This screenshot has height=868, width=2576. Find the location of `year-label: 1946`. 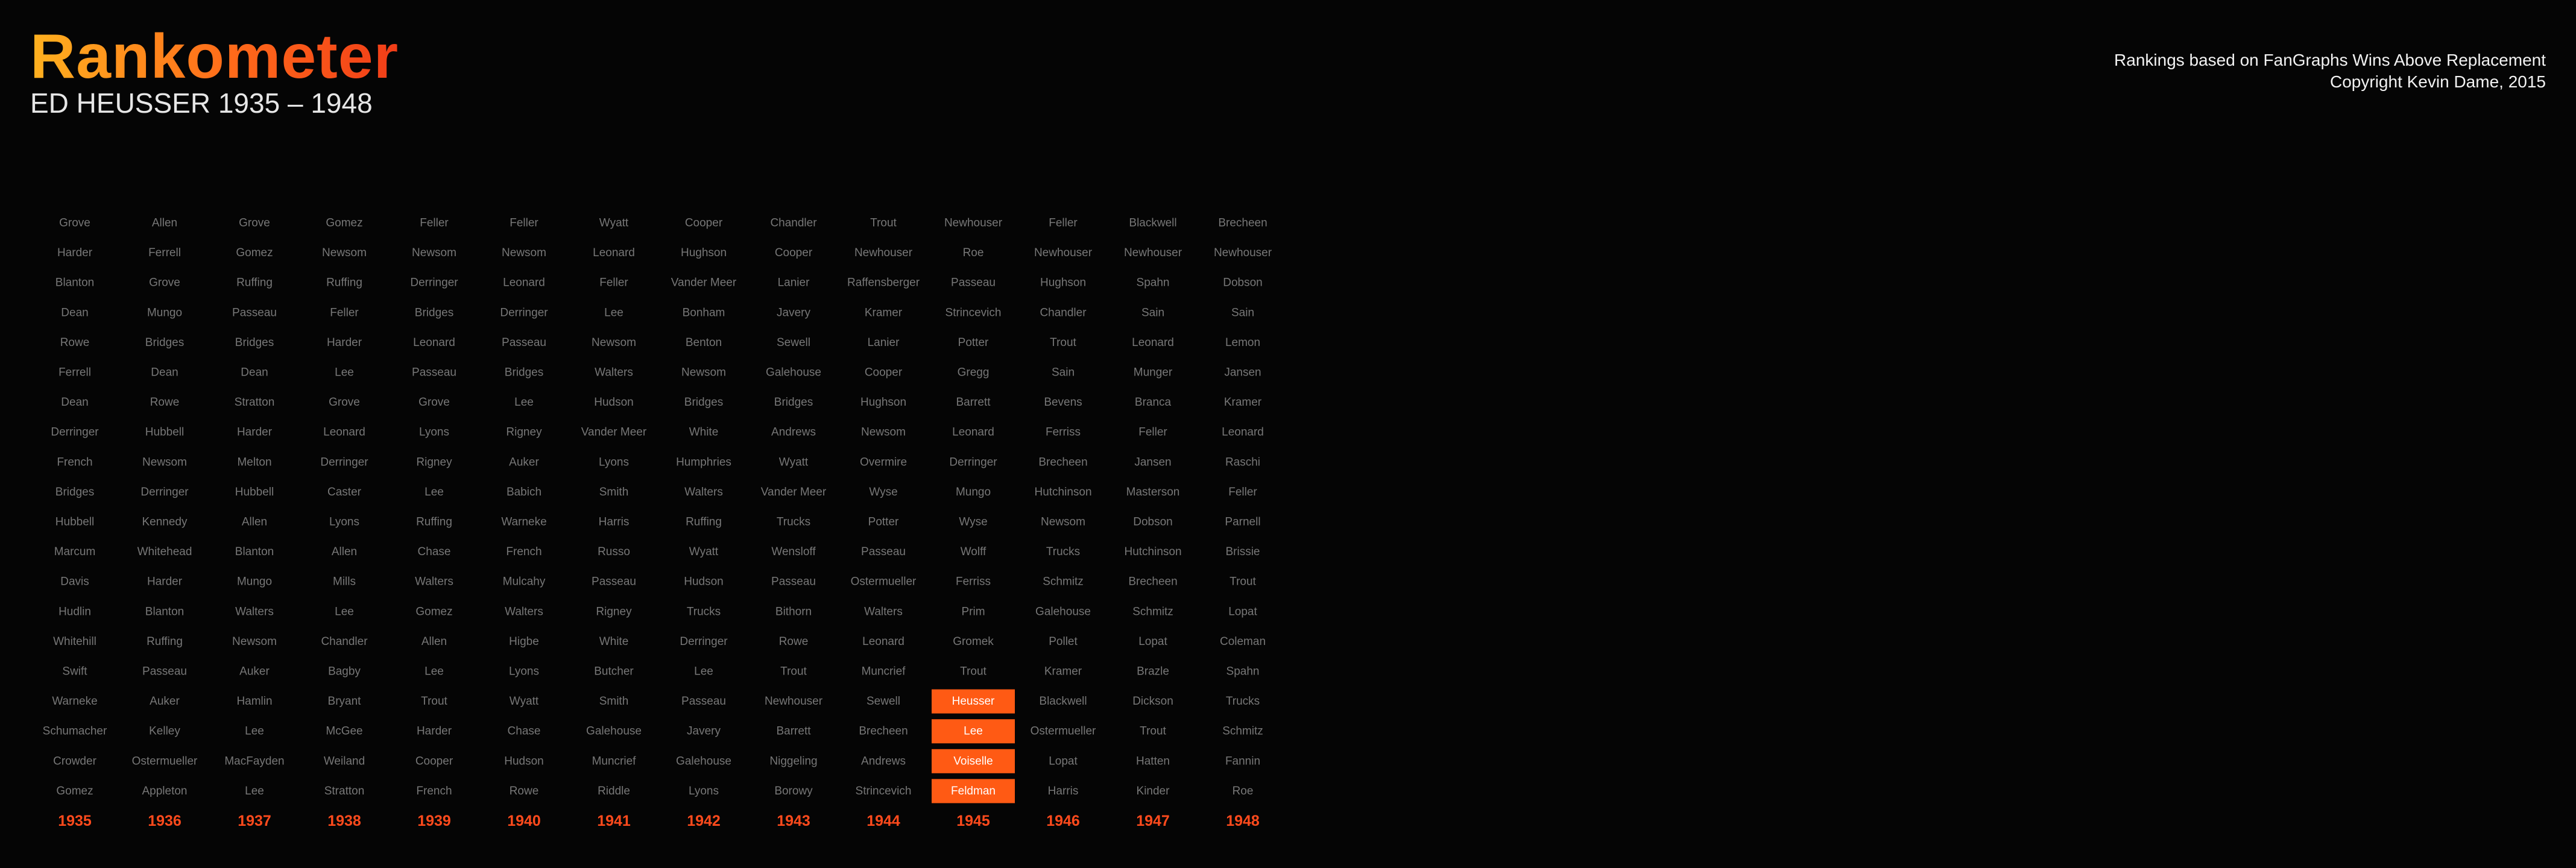

year-label: 1946 is located at coordinates (1063, 821).